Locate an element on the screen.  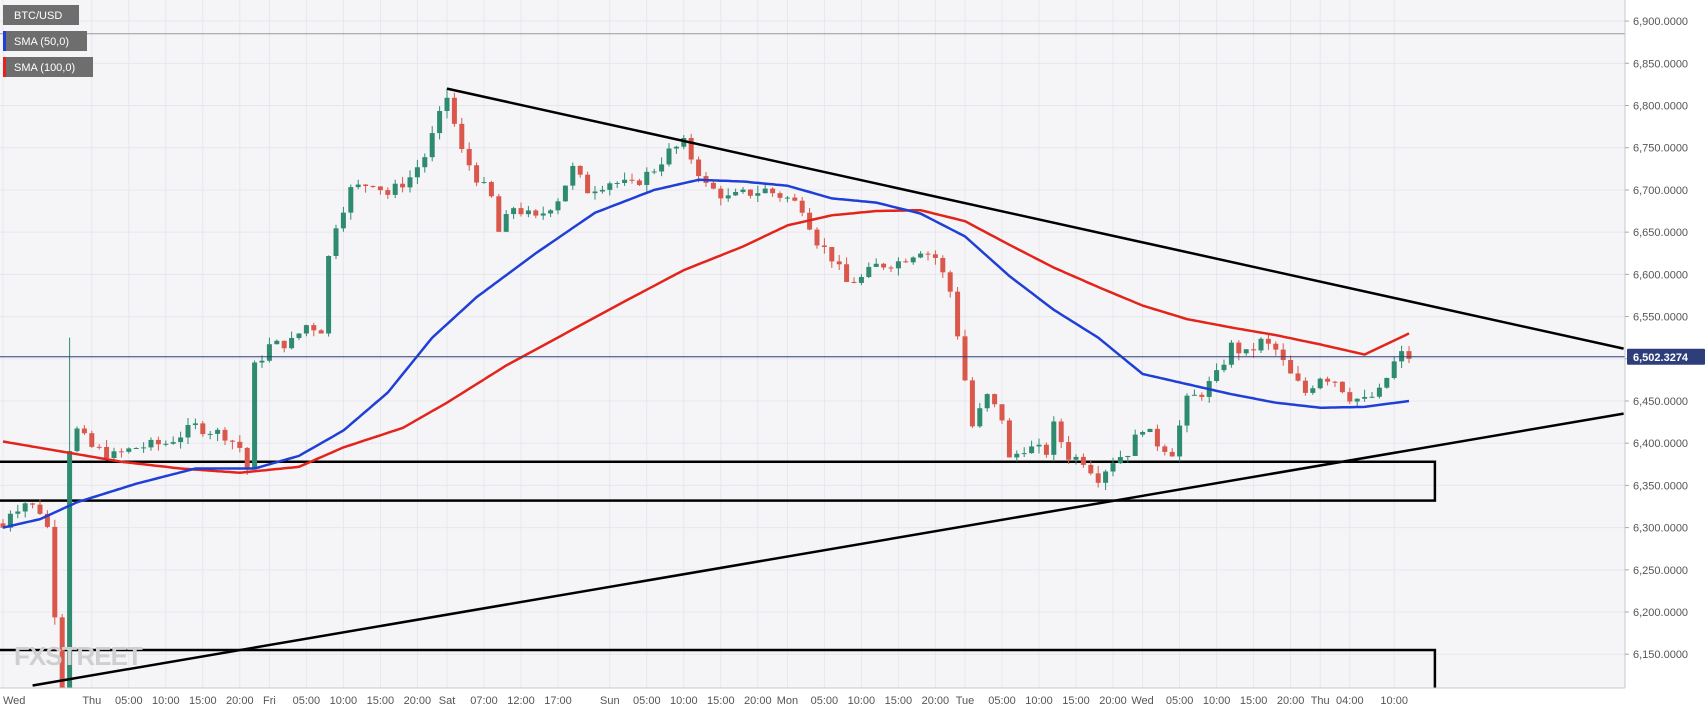
y-tick-label: 6,800.0000 is located at coordinates (1660, 107).